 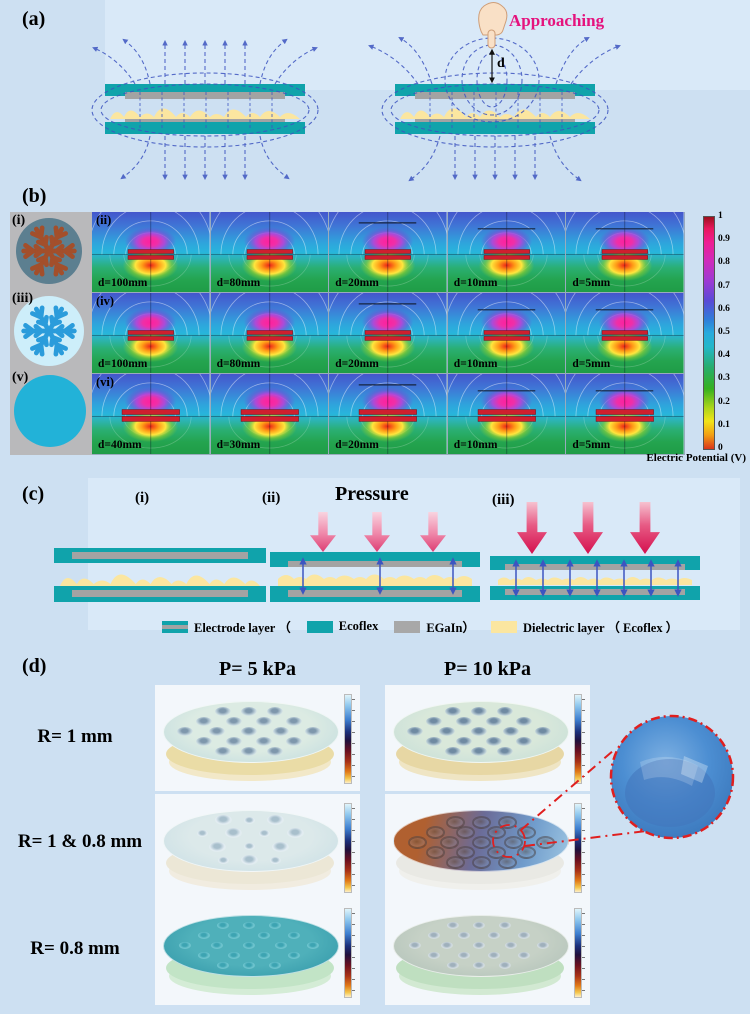 What do you see at coordinates (160, 580) in the screenshot?
I see `c-i-dielectric-bumps` at bounding box center [160, 580].